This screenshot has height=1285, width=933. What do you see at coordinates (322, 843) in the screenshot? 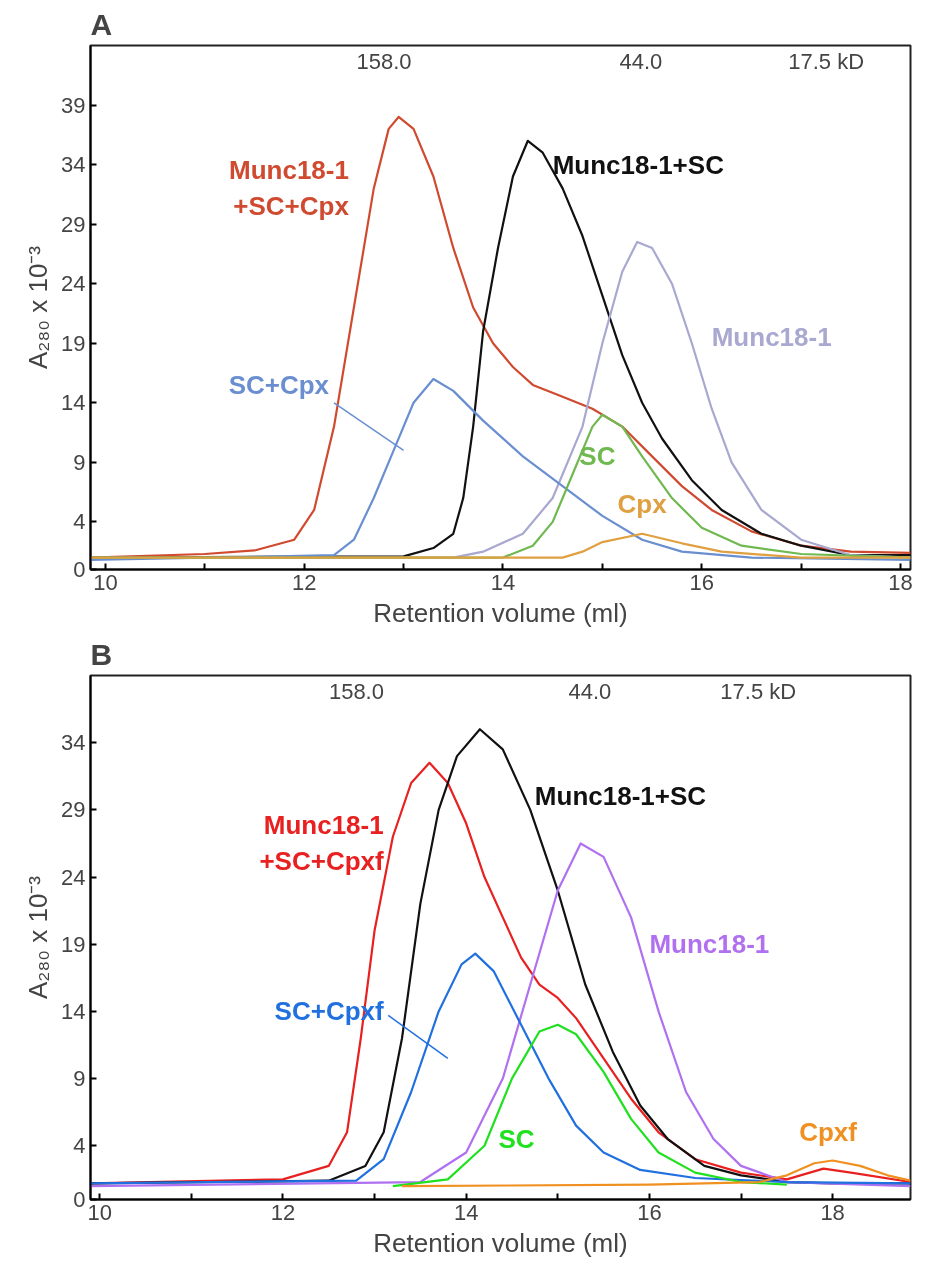
I see `series-label: Munc18-1 +SC+Cpxf` at bounding box center [322, 843].